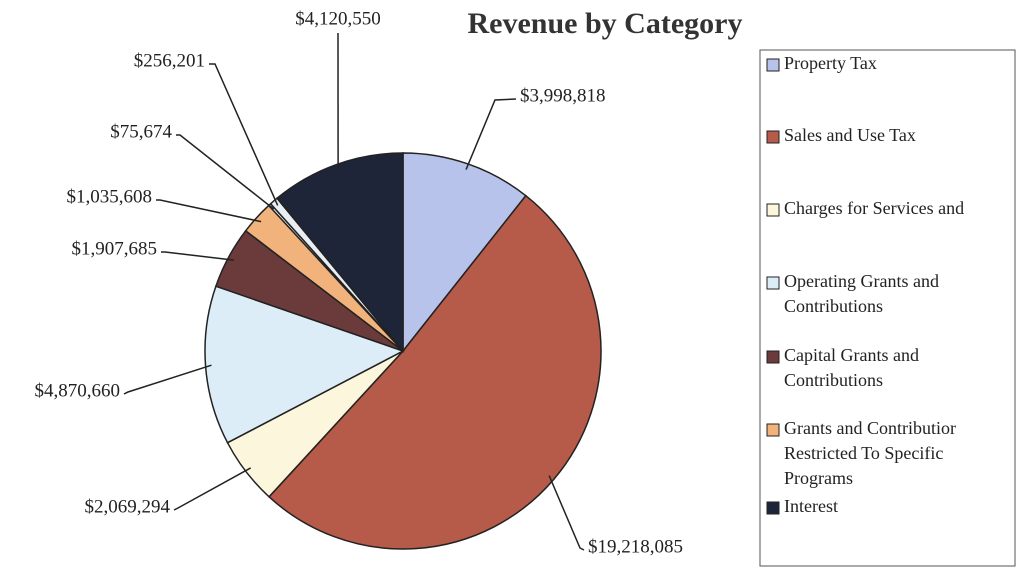  I want to click on data-label: $2,069,294, so click(128, 506).